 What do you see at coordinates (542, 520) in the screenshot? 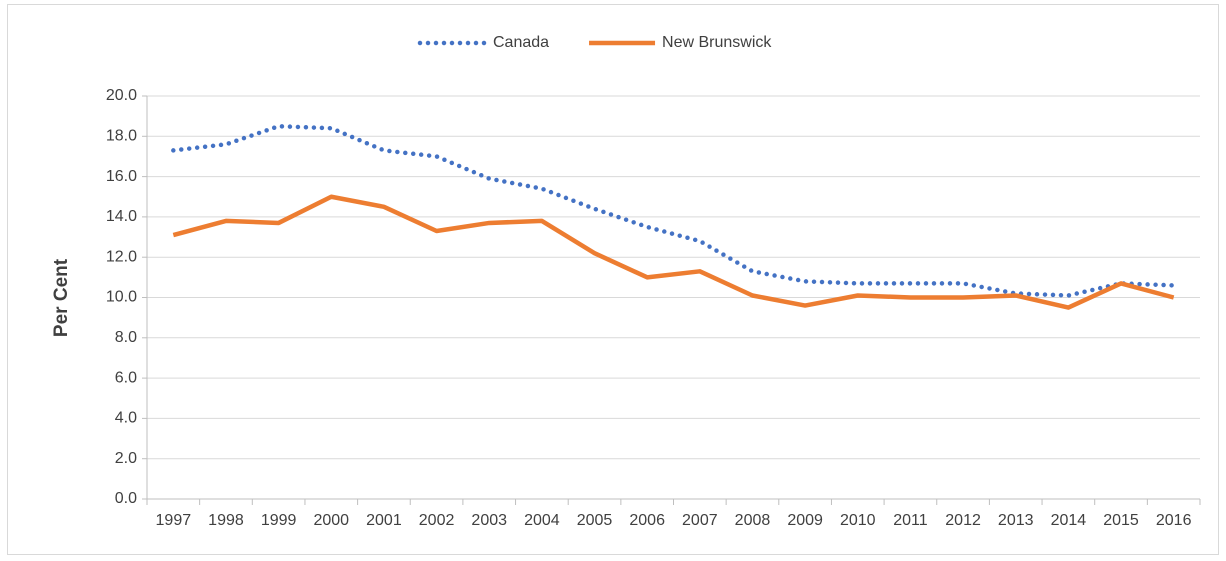
I see `x-tick-label: 2004` at bounding box center [542, 520].